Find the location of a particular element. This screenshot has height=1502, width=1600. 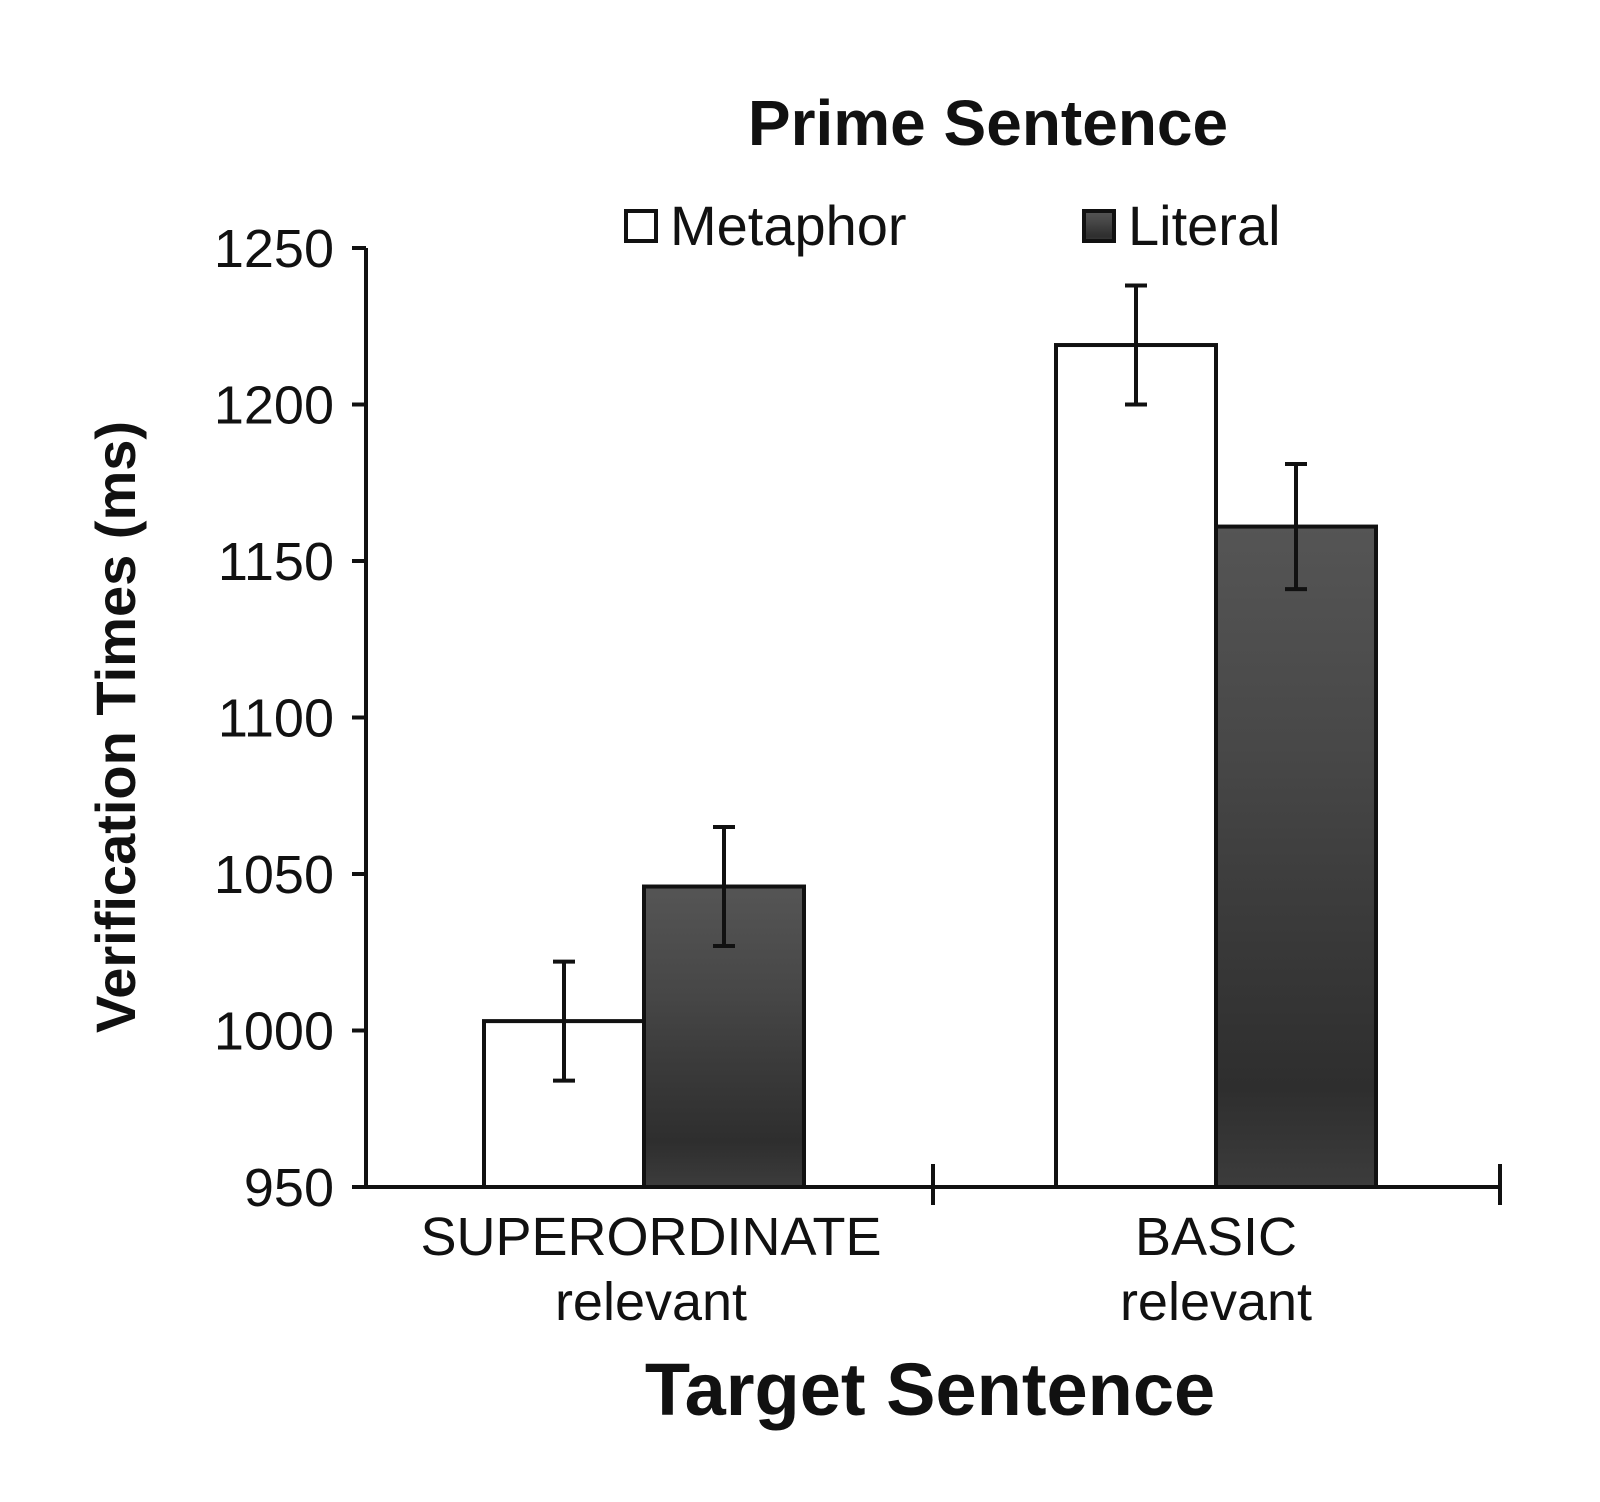

y-axis-label: Verification Times (ms) is located at coordinates (115, 727).